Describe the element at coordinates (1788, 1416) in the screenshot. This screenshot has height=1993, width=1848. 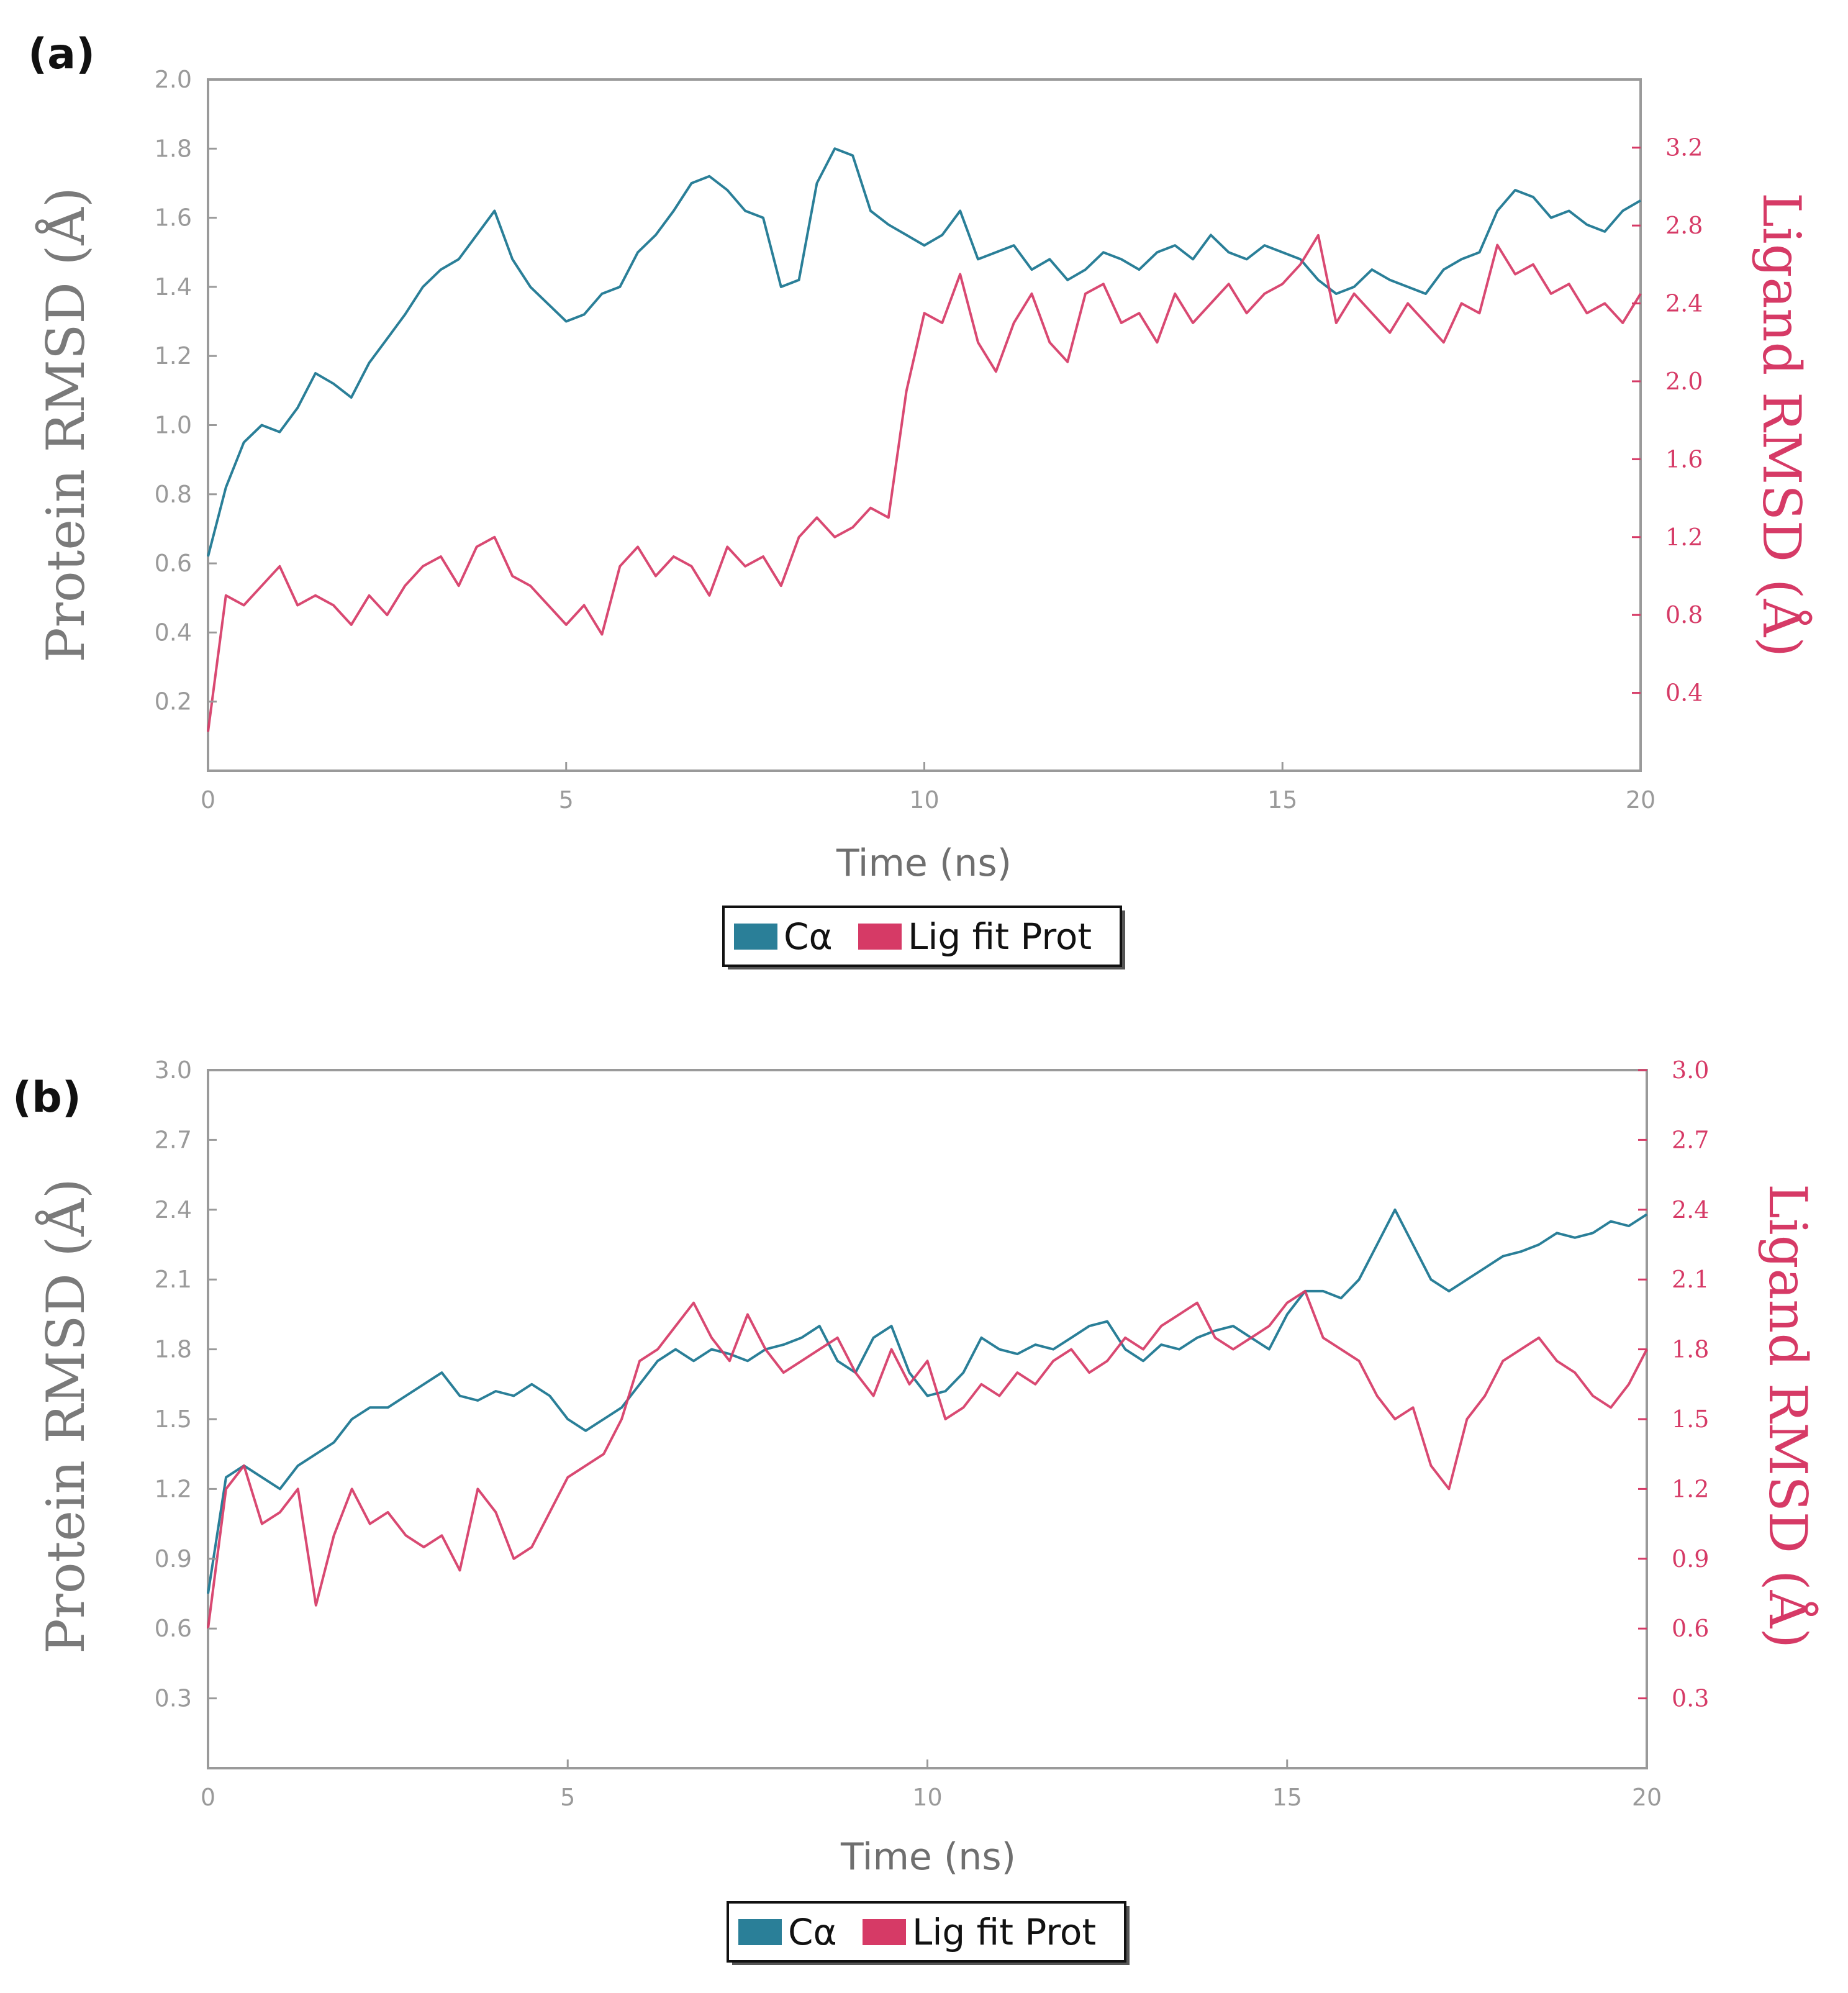
I see `panel-b-ylabel-right: Ligand RMSD (Å)` at that location.